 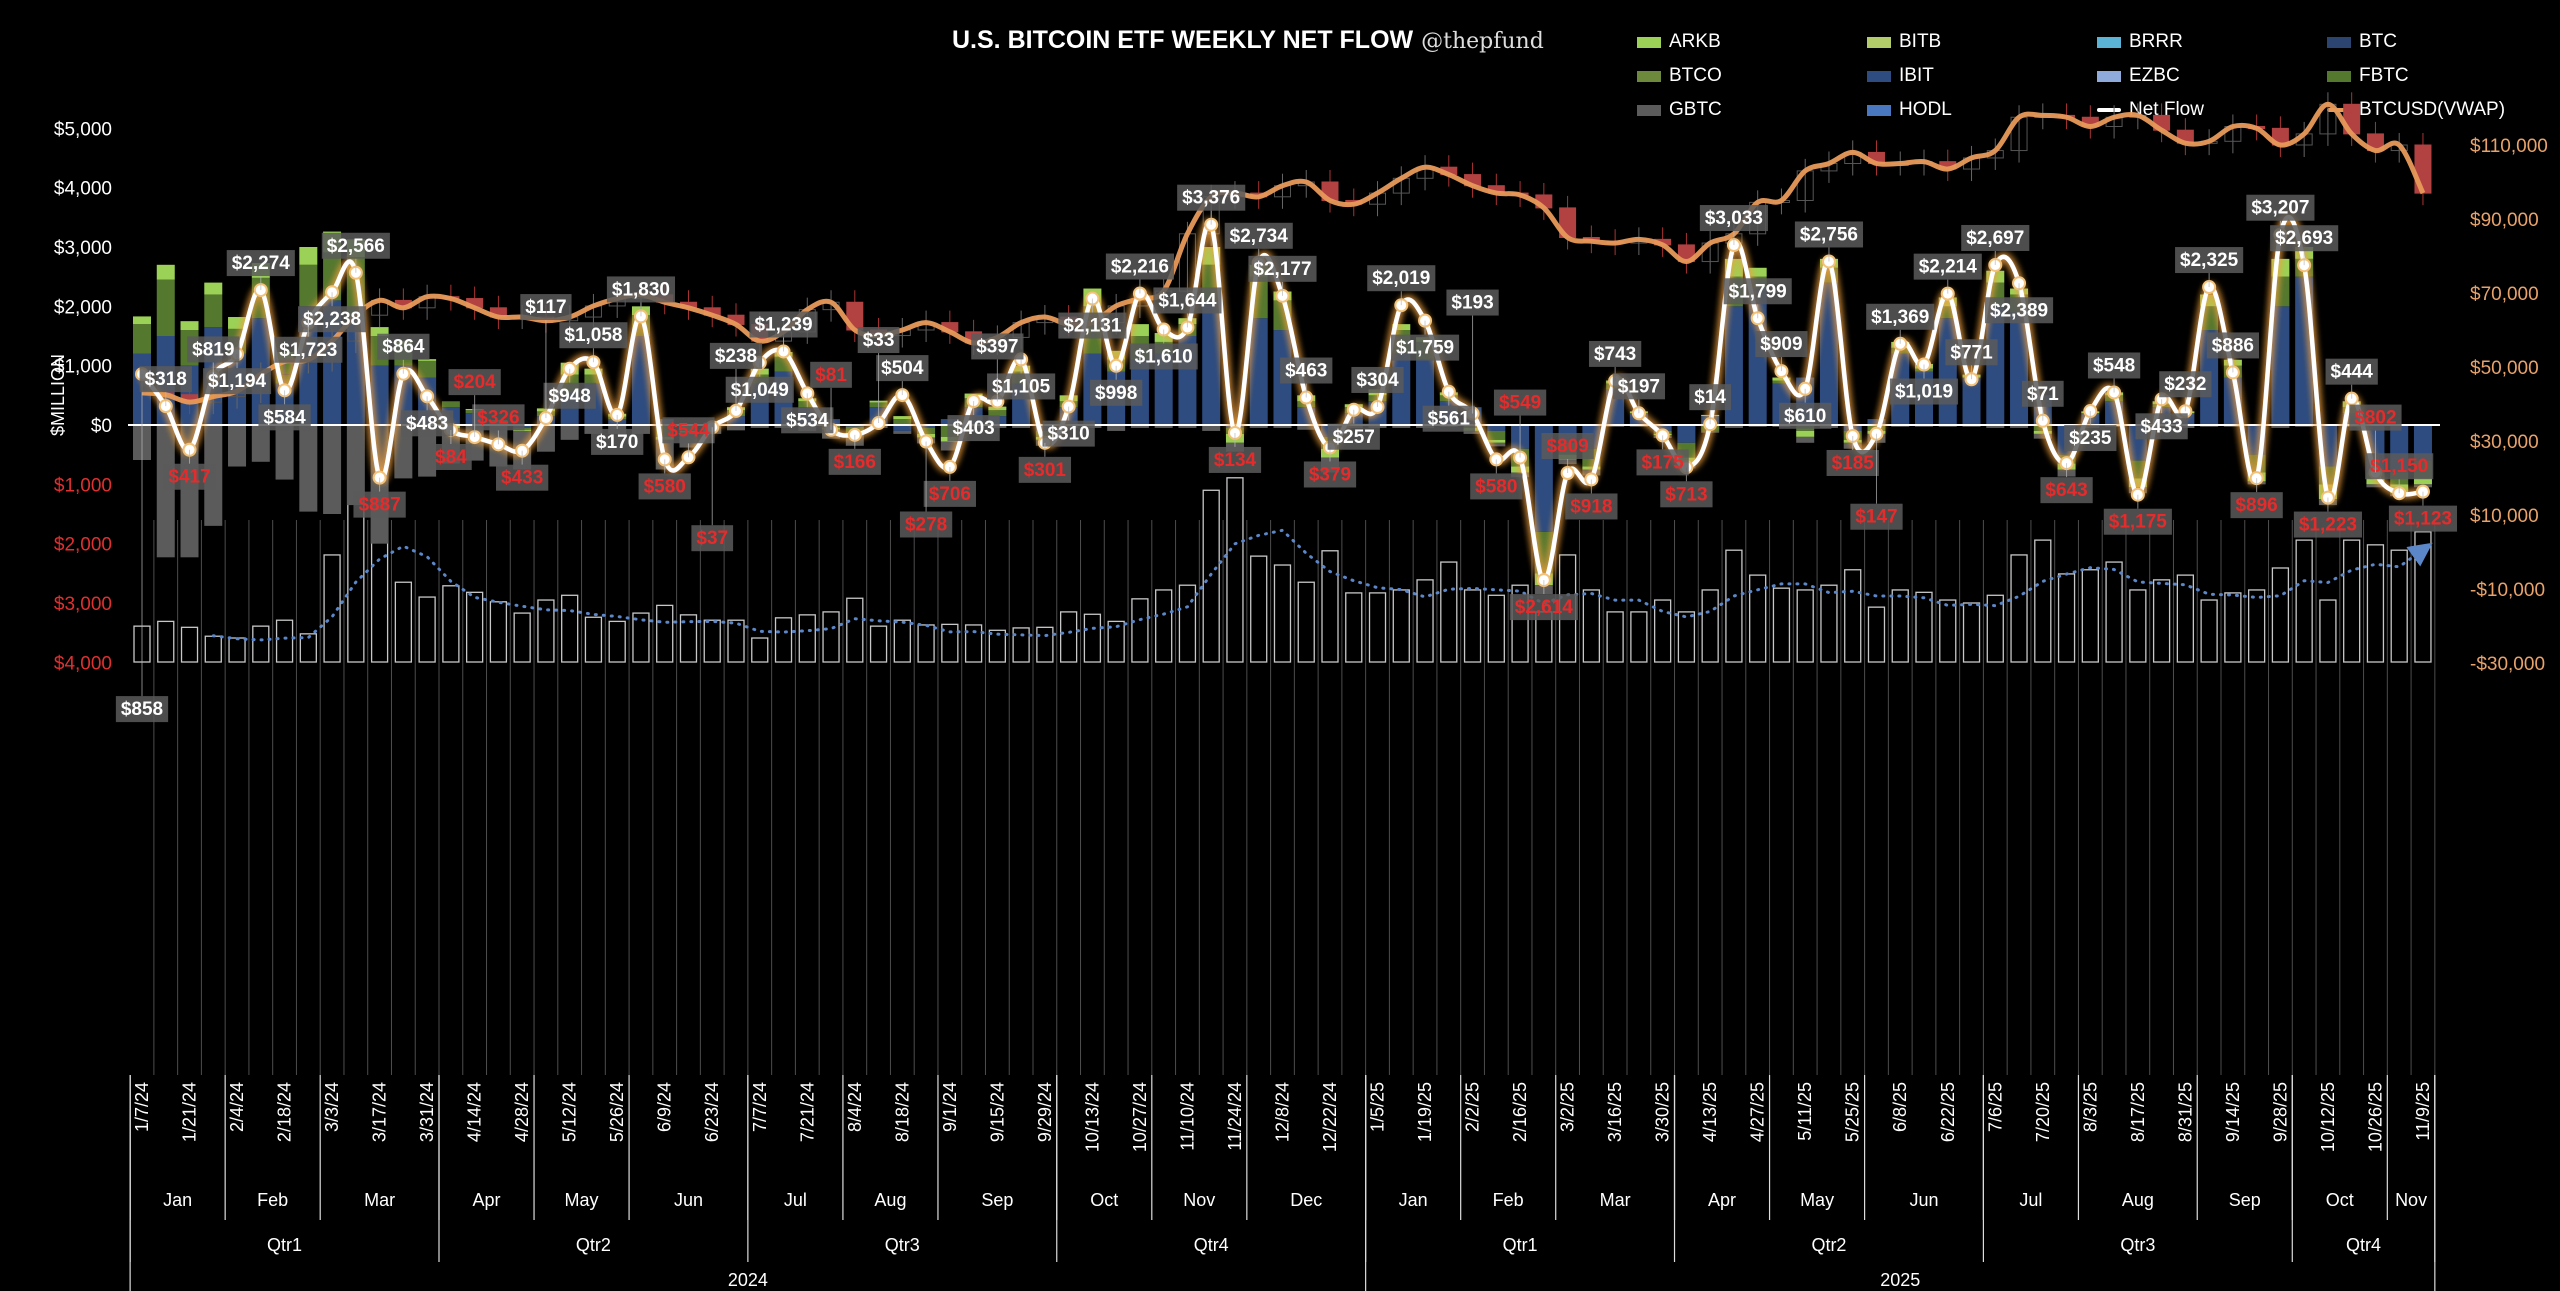 I want to click on net-flow-data-label-group: $37, so click(x=712, y=489).